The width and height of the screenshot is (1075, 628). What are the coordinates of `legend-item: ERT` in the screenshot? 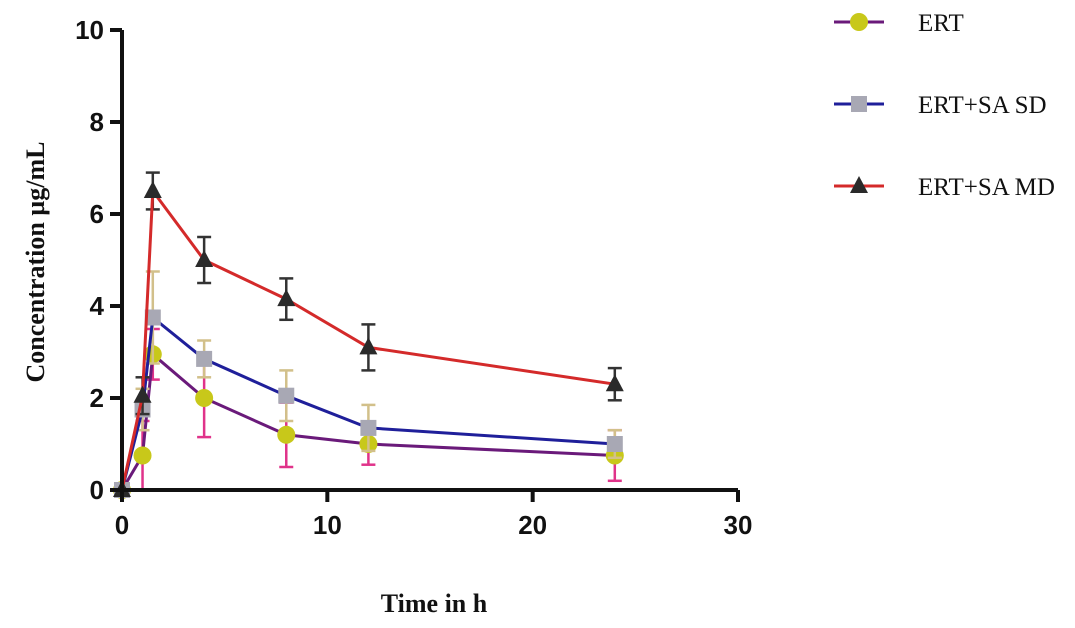 It's located at (899, 23).